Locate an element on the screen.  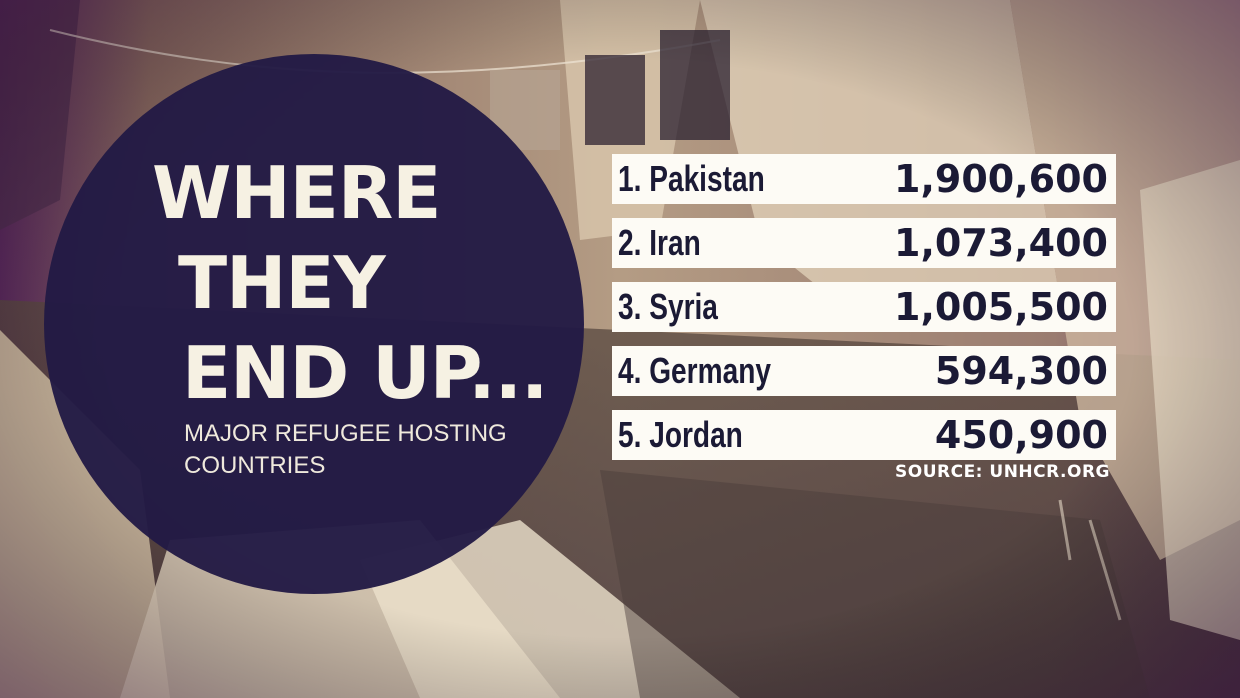
ranking-row: 3. Syria 1,005,500 is located at coordinates (864, 307).